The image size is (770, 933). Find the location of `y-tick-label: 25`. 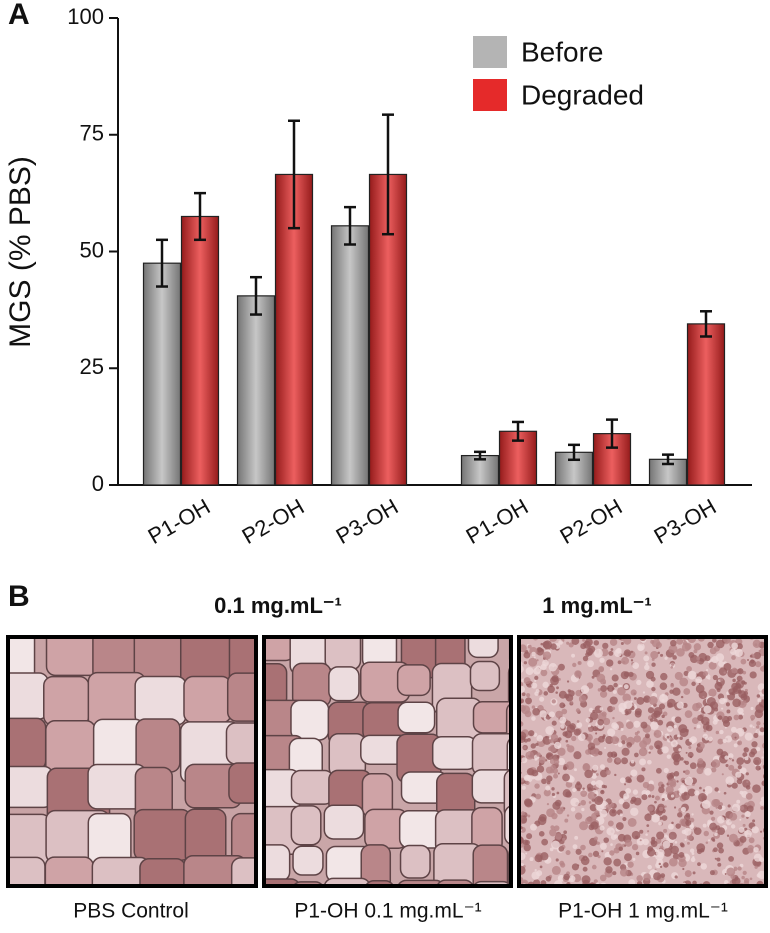

y-tick-label: 25 is located at coordinates (92, 366).